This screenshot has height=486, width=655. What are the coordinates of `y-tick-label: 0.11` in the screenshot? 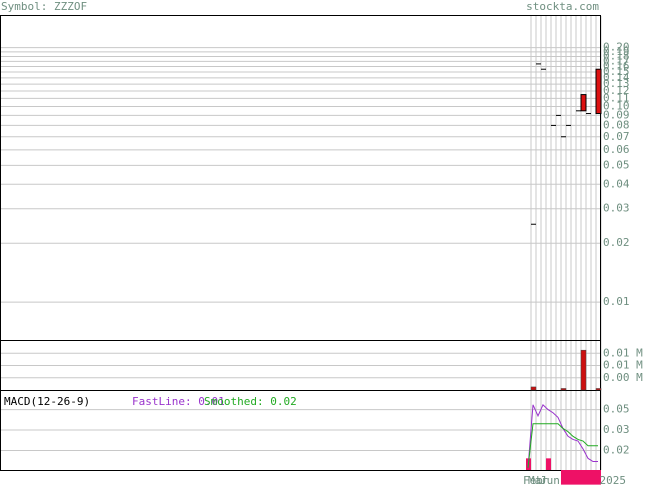 It's located at (616, 97).